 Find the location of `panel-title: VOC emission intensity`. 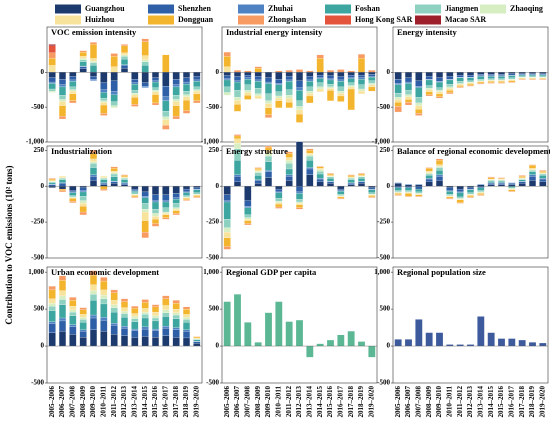

panel-title: VOC emission intensity is located at coordinates (94, 32).